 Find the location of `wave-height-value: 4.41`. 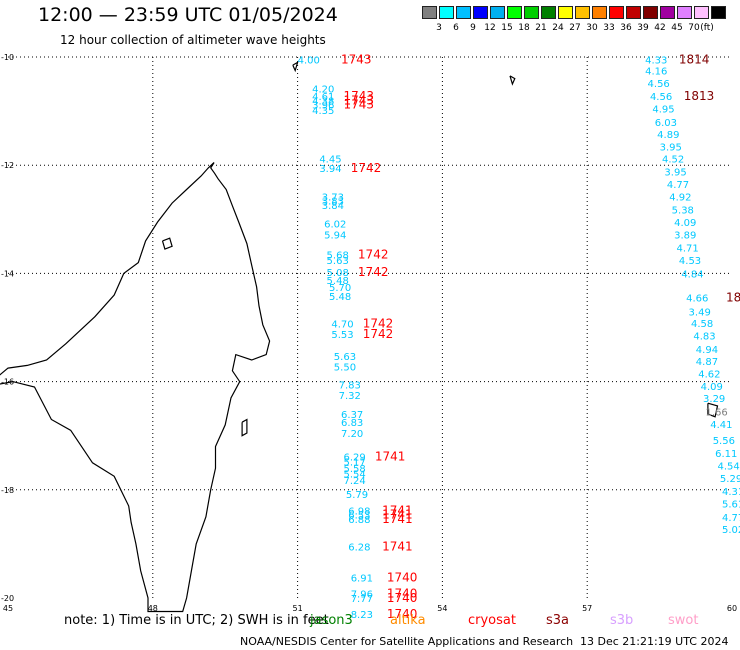

wave-height-value: 4.41 is located at coordinates (721, 425).